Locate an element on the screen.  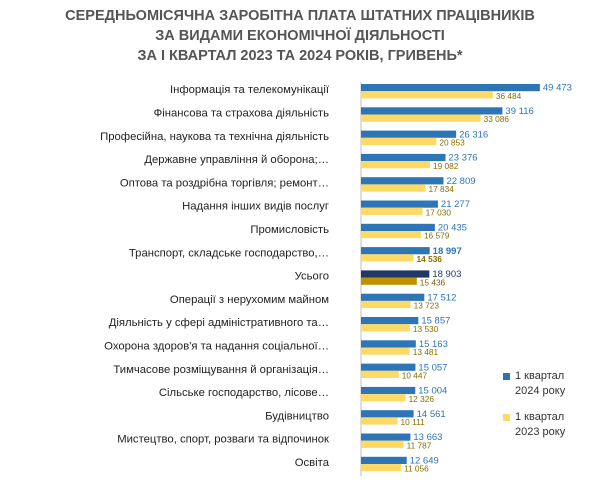
value-label-2023: 20 853 is located at coordinates (452, 143).